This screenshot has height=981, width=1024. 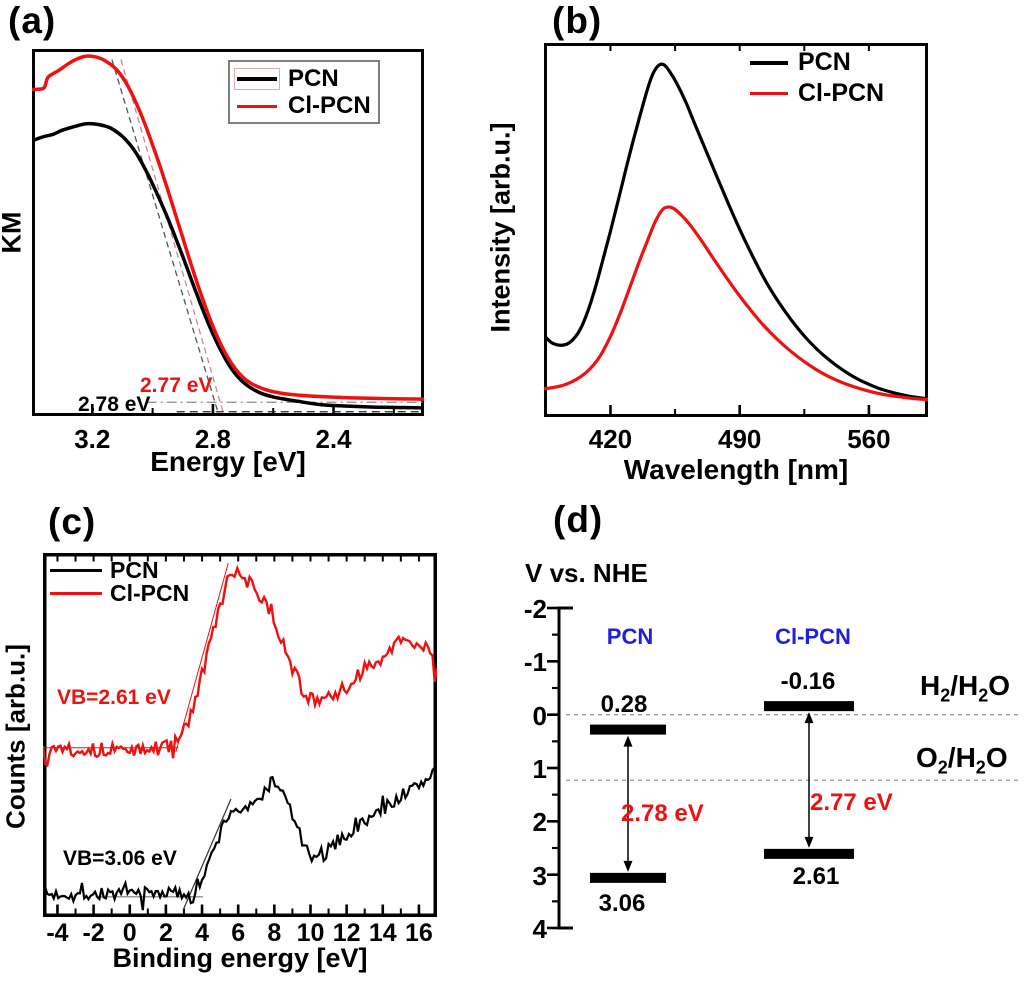 What do you see at coordinates (32, 20) in the screenshot?
I see `panel-a-label: (a)` at bounding box center [32, 20].